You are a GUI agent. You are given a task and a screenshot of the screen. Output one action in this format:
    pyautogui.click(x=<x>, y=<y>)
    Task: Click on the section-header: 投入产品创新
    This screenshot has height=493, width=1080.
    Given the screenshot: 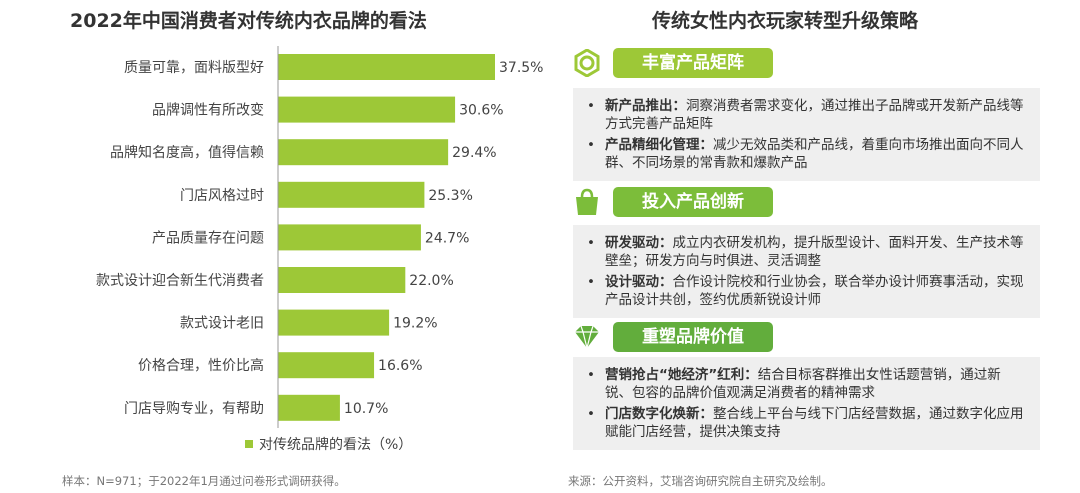 What is the action you would take?
    pyautogui.click(x=693, y=202)
    